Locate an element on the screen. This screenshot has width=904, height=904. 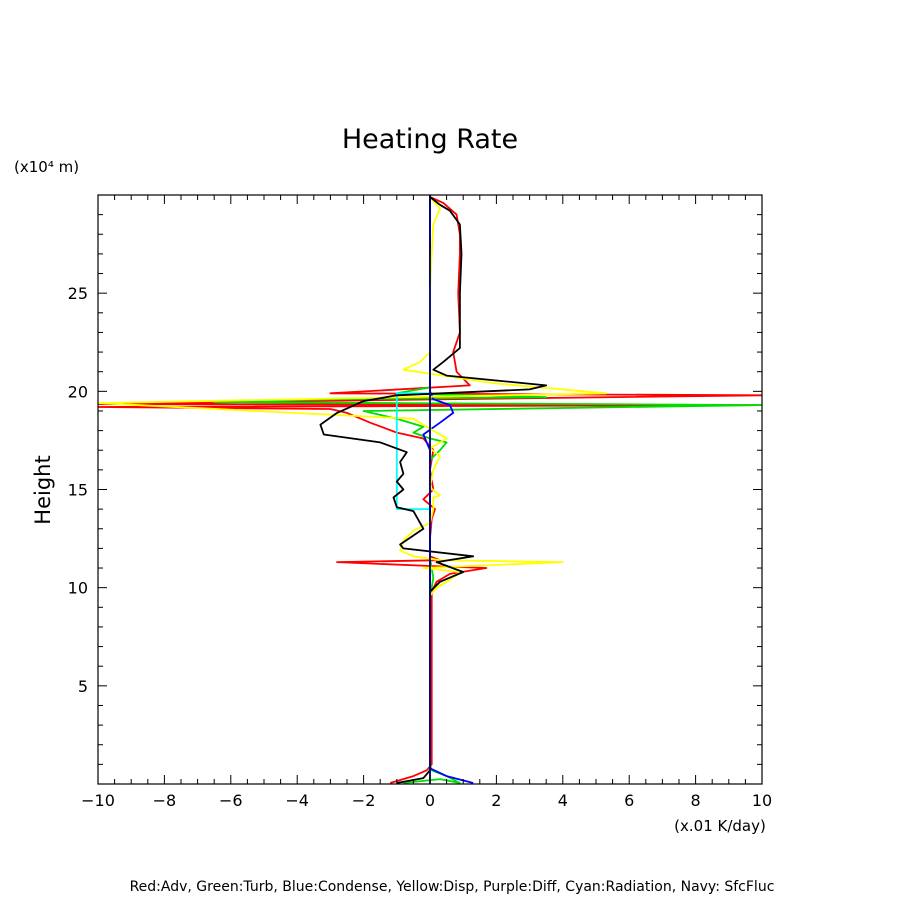
y-tick-label: 10 is located at coordinates (78, 588).